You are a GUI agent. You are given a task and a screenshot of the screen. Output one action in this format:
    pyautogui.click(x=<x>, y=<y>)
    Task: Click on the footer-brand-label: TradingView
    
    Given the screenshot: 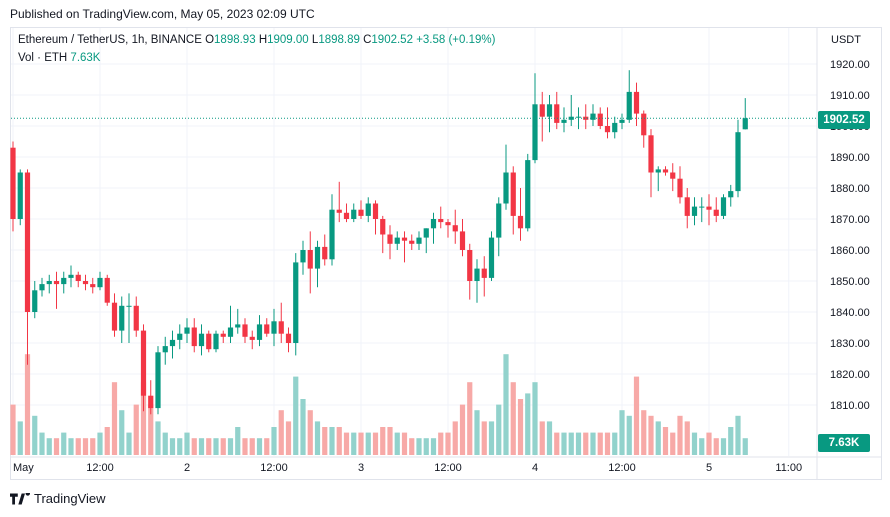 What is the action you would take?
    pyautogui.click(x=70, y=498)
    